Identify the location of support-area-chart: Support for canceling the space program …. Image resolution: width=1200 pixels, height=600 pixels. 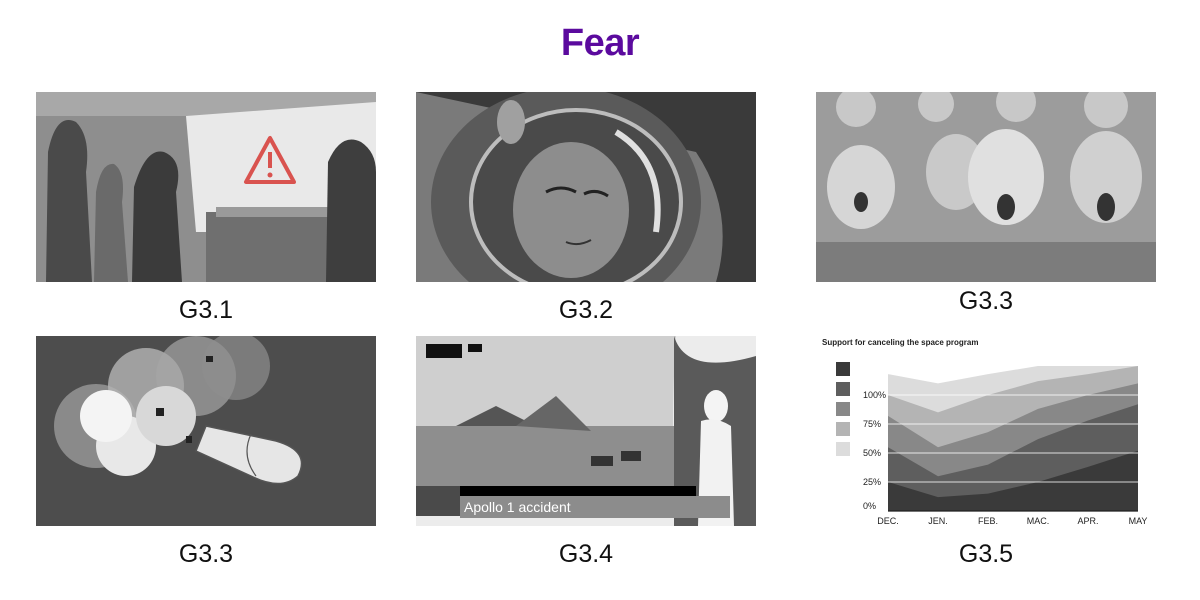
(986, 431).